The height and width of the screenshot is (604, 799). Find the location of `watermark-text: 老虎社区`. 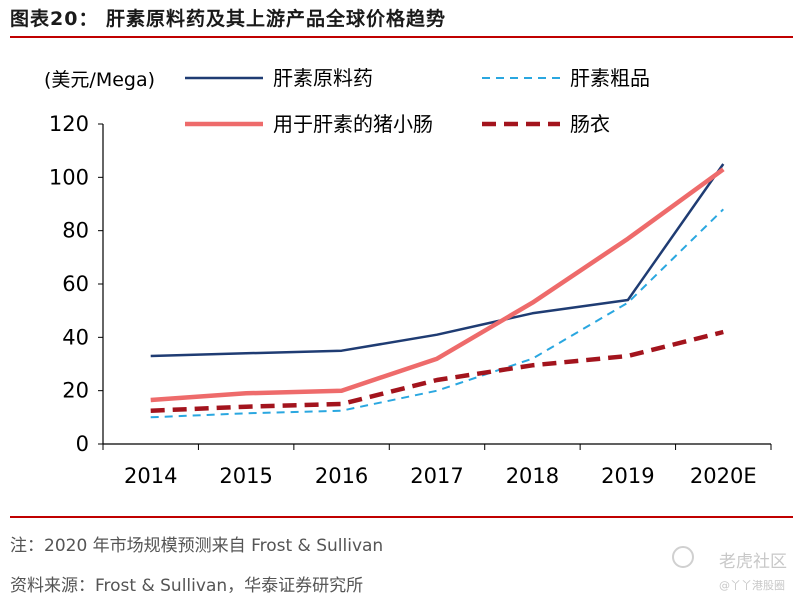

watermark-text: 老虎社区 is located at coordinates (753, 562).